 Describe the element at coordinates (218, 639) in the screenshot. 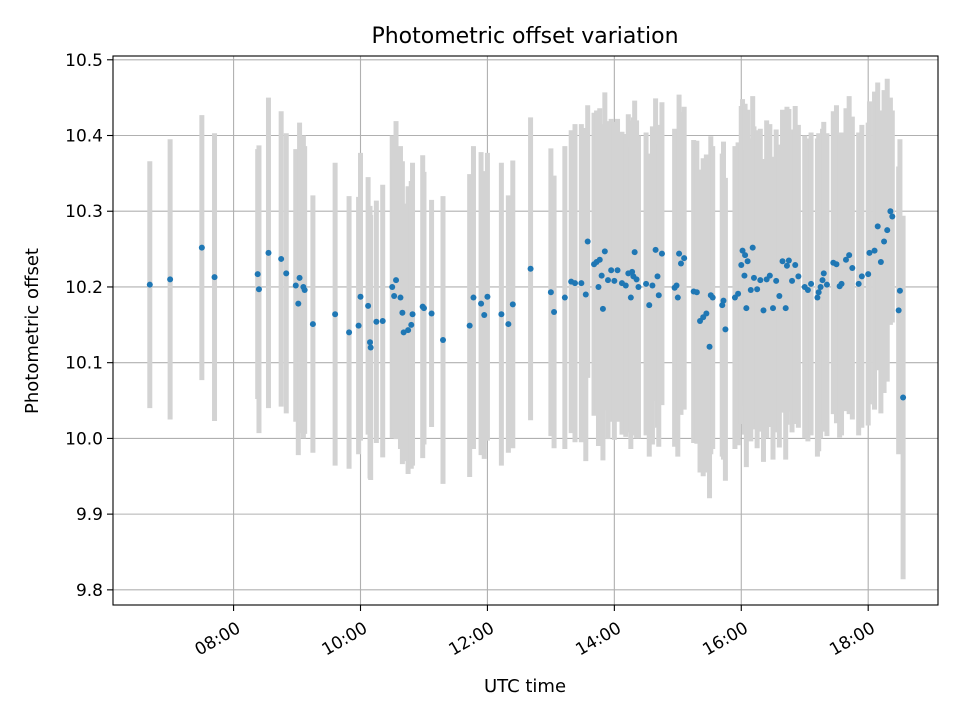

I see `x-tick-label: 08:00` at that location.